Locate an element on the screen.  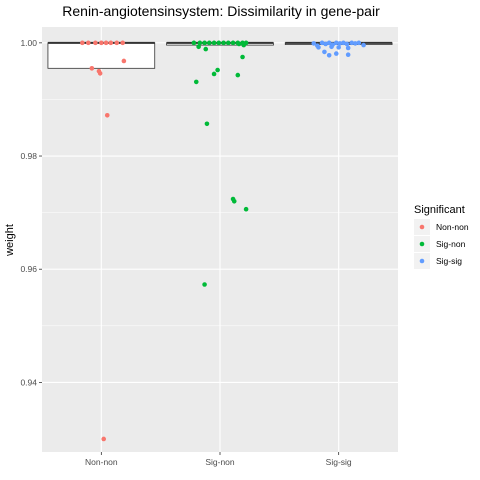
legend-label: Sig-non is located at coordinates (451, 244).